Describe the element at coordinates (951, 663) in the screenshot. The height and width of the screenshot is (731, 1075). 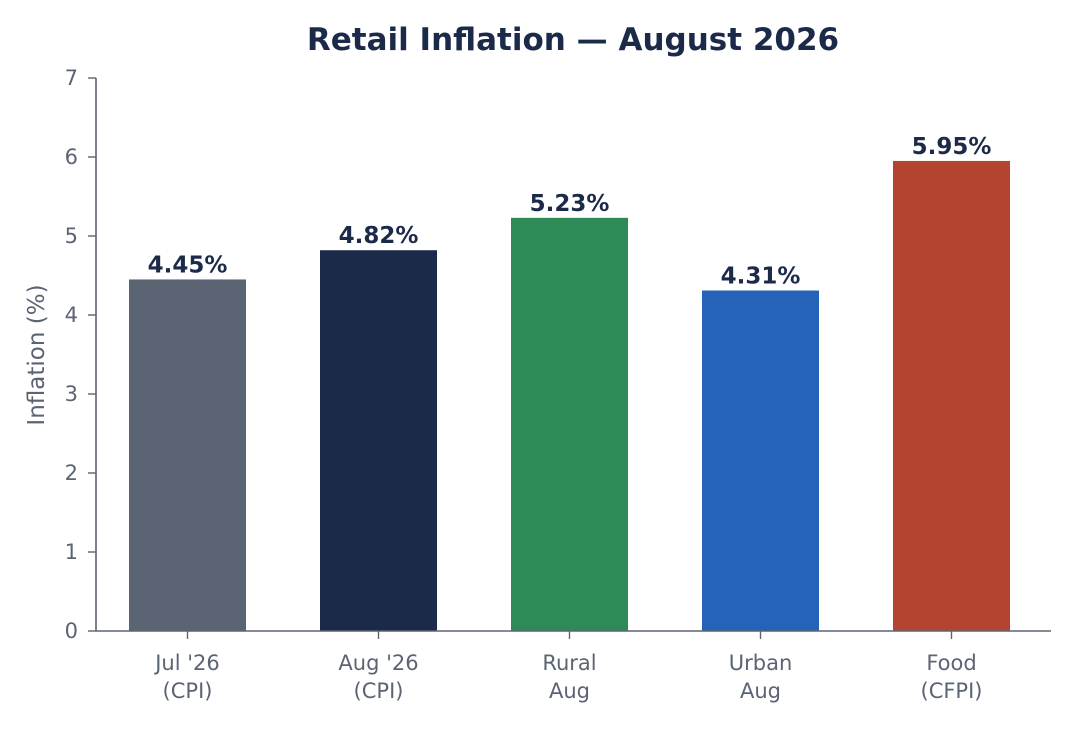
I see `x-tick-label-line: Food` at that location.